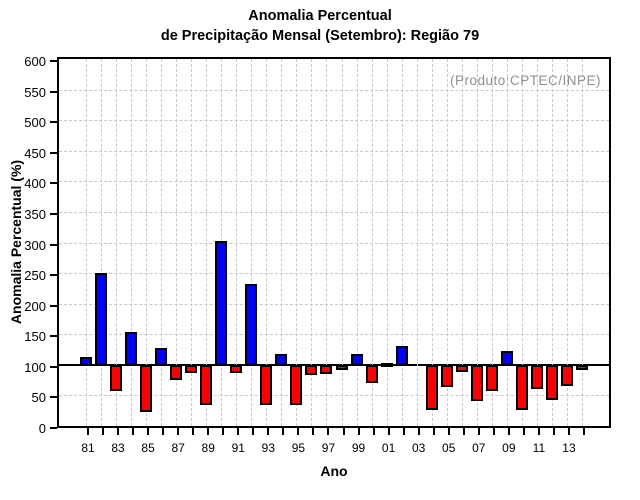 The height and width of the screenshot is (500, 640). What do you see at coordinates (539, 448) in the screenshot?
I see `x-tick-label: 11` at bounding box center [539, 448].